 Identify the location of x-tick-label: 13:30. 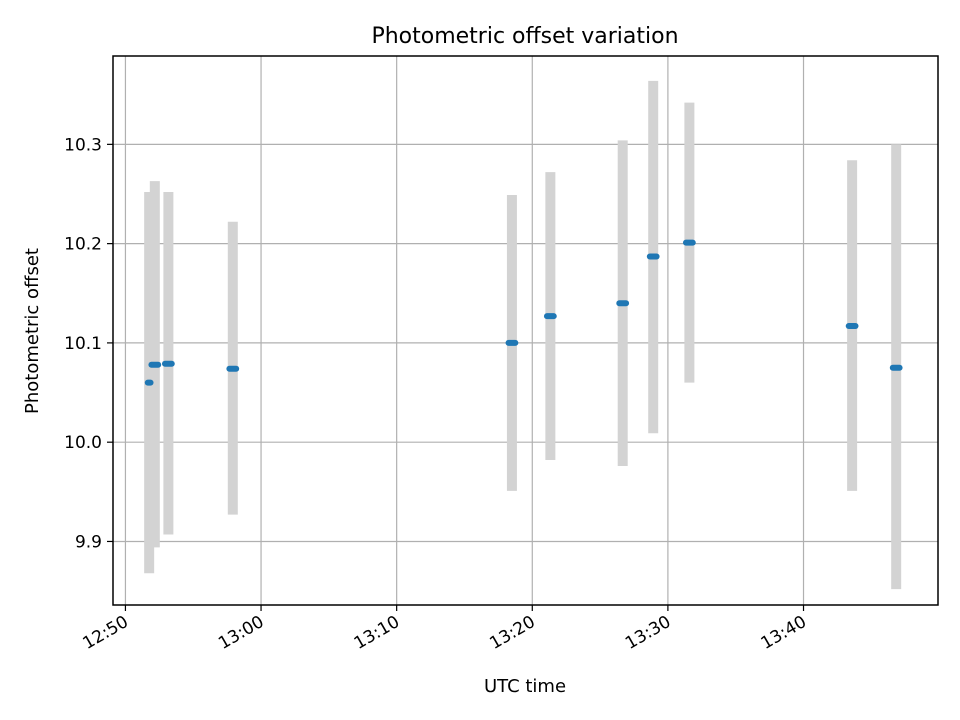
(648, 633).